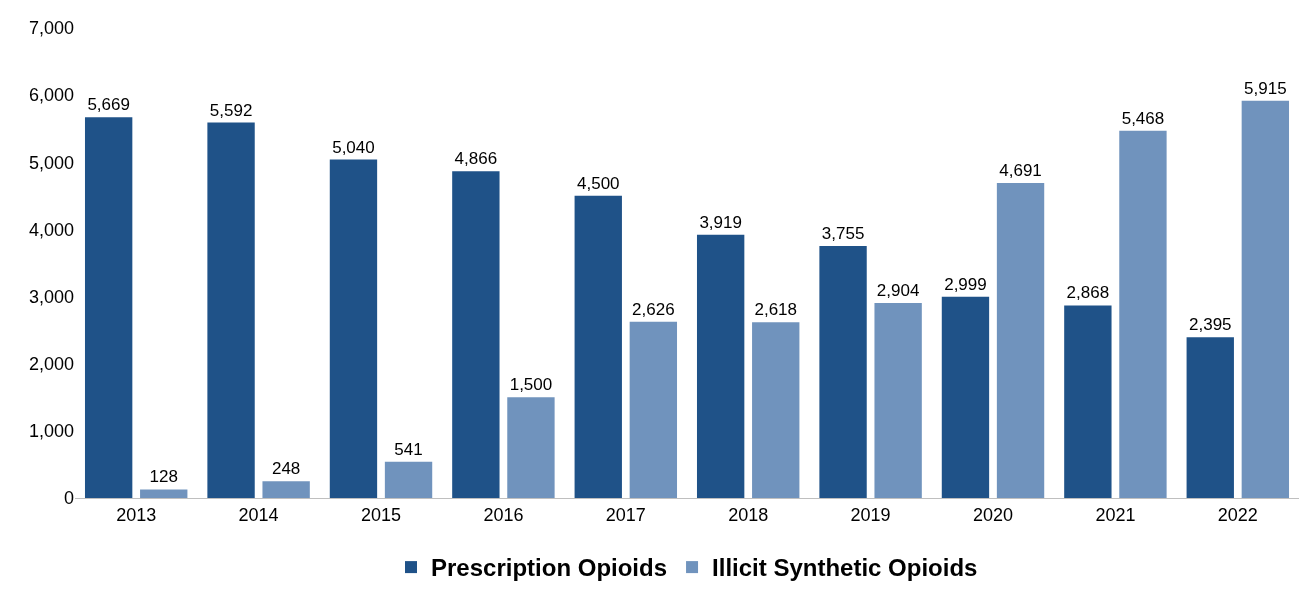 Image resolution: width=1307 pixels, height=598 pixels. Describe the element at coordinates (51, 28) in the screenshot. I see `y-tick-label: 7,000` at that location.